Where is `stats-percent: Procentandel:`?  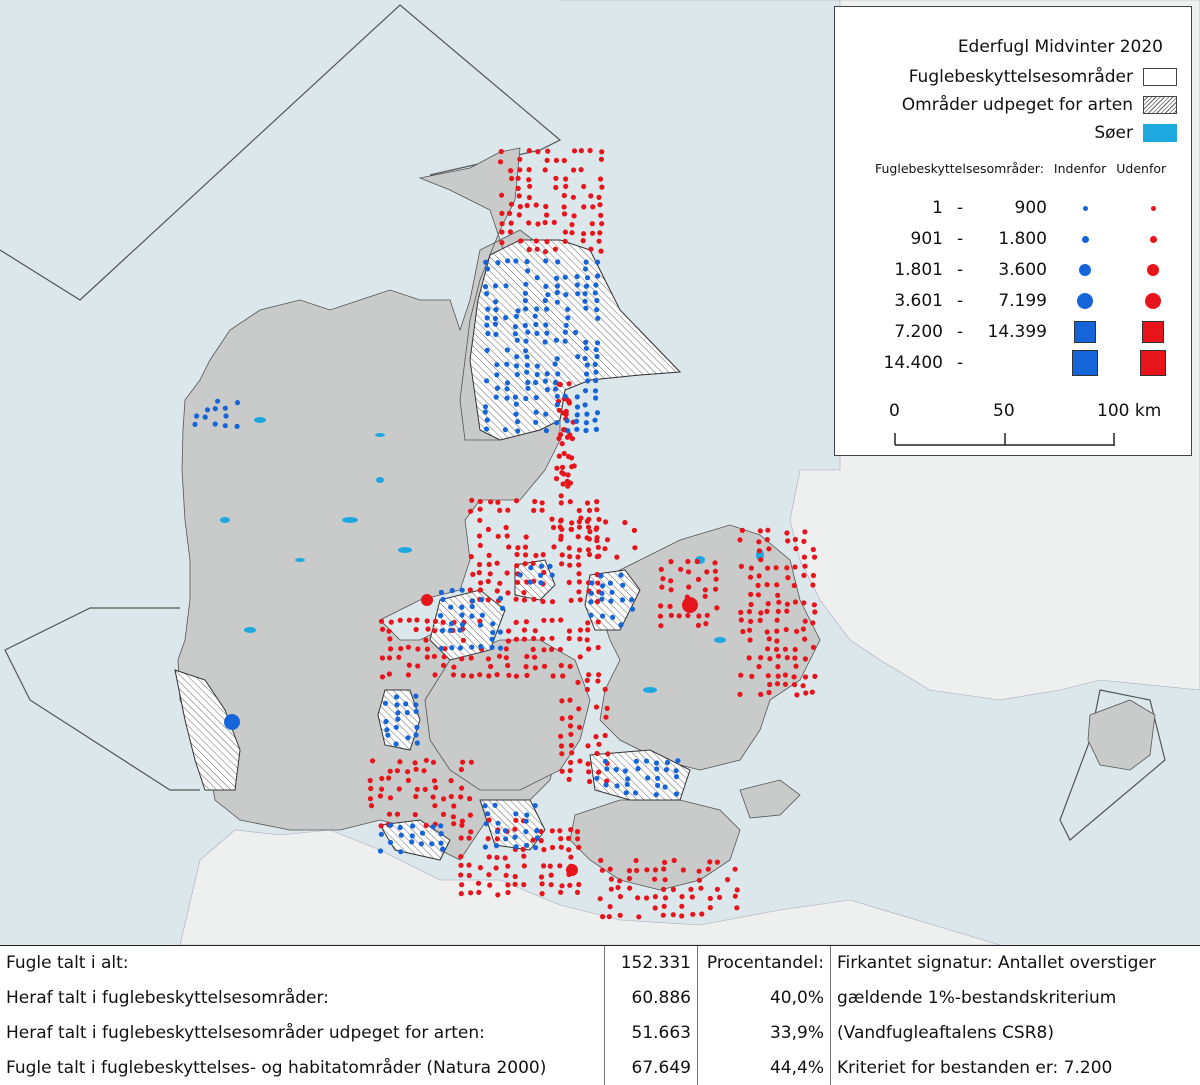
stats-percent: Procentandel: is located at coordinates (764, 963).